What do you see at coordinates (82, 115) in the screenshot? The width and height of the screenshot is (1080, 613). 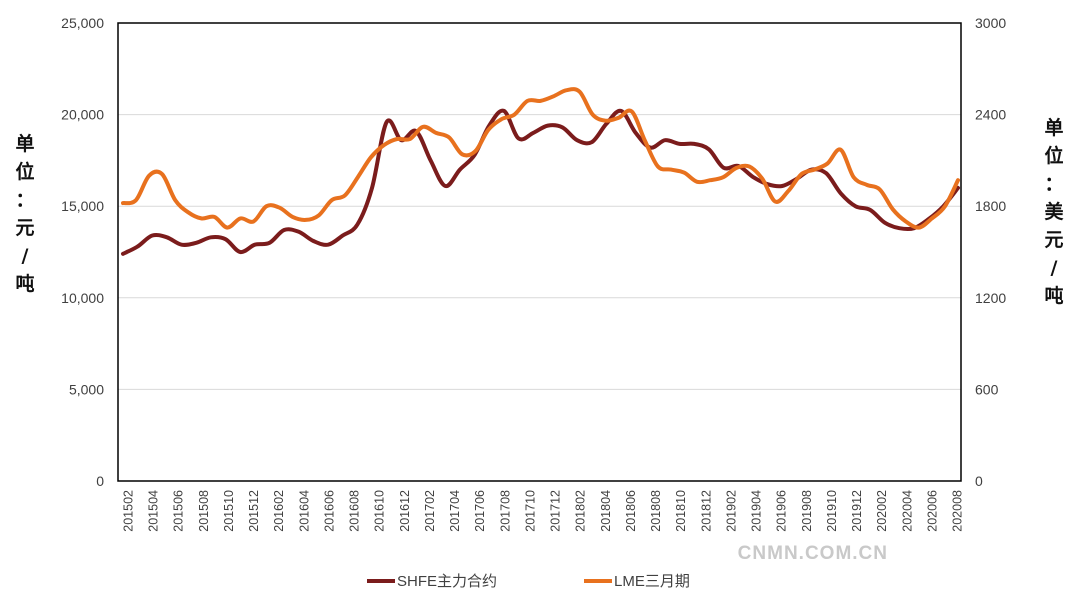 I see `y-left-tick-label: 20,000` at bounding box center [82, 115].